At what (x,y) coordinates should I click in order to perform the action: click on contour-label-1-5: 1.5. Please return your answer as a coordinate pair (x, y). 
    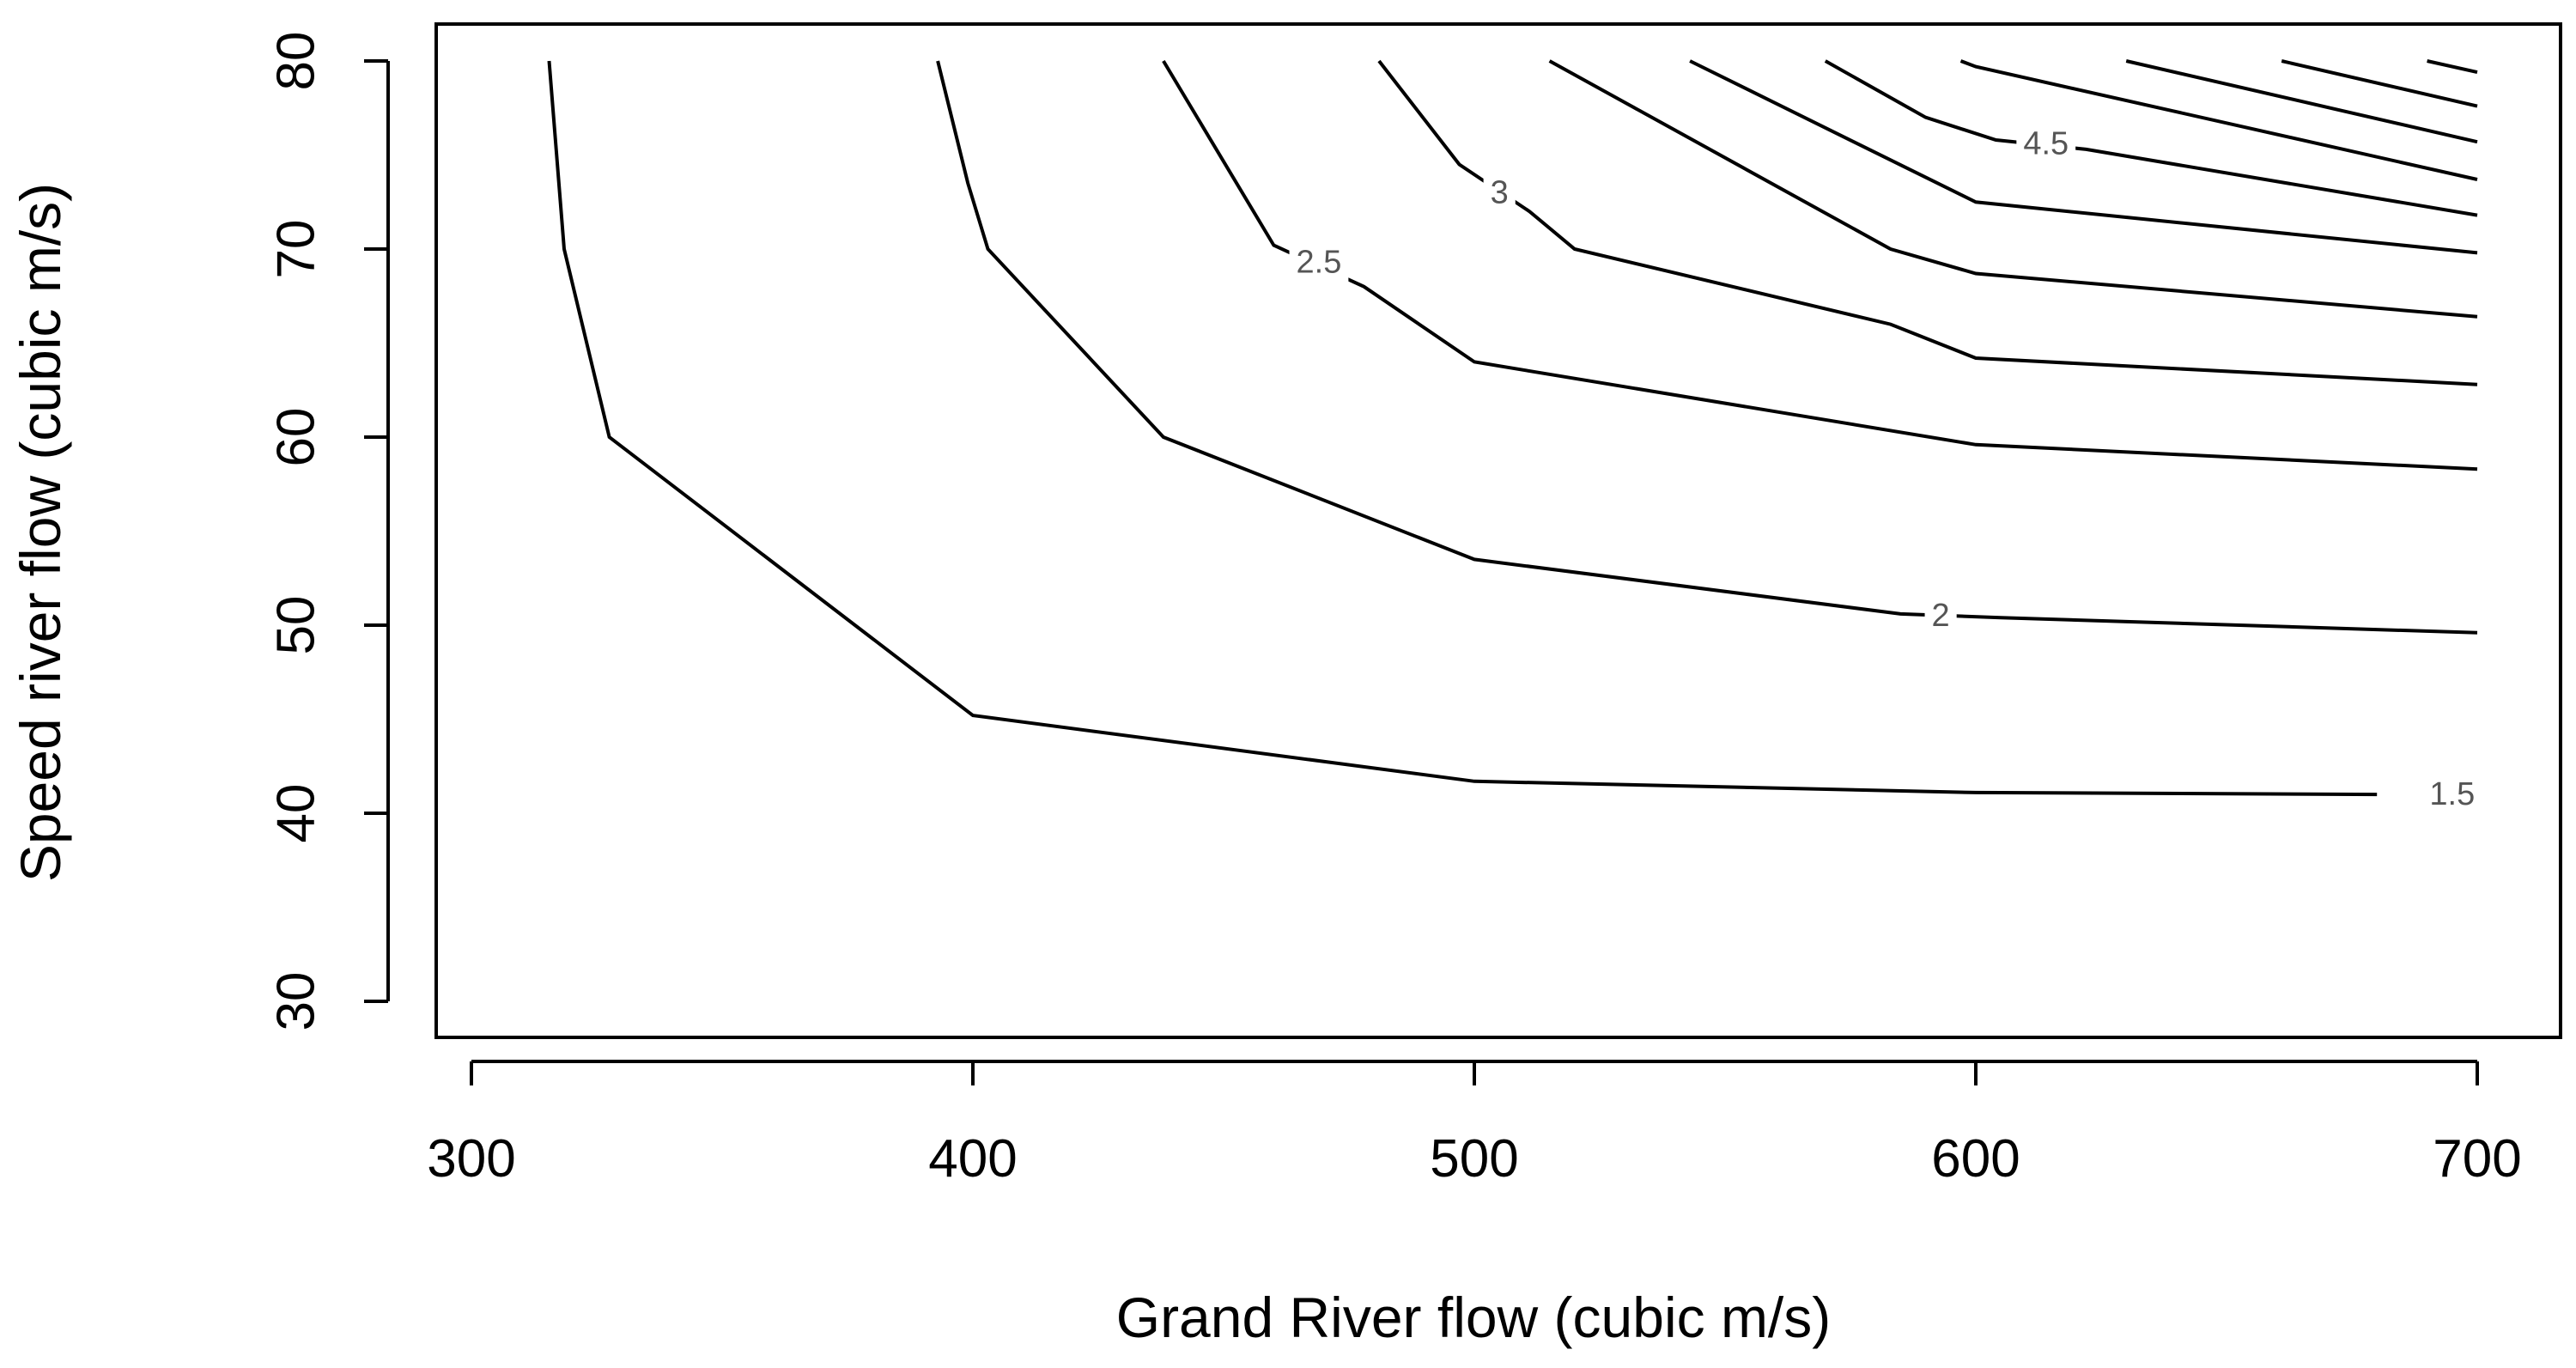
    Looking at the image, I should click on (2452, 794).